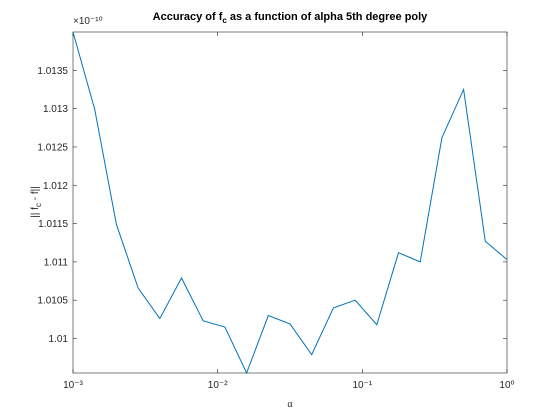 The height and width of the screenshot is (420, 560). I want to click on y-tick-label: 1.0125, so click(52, 147).